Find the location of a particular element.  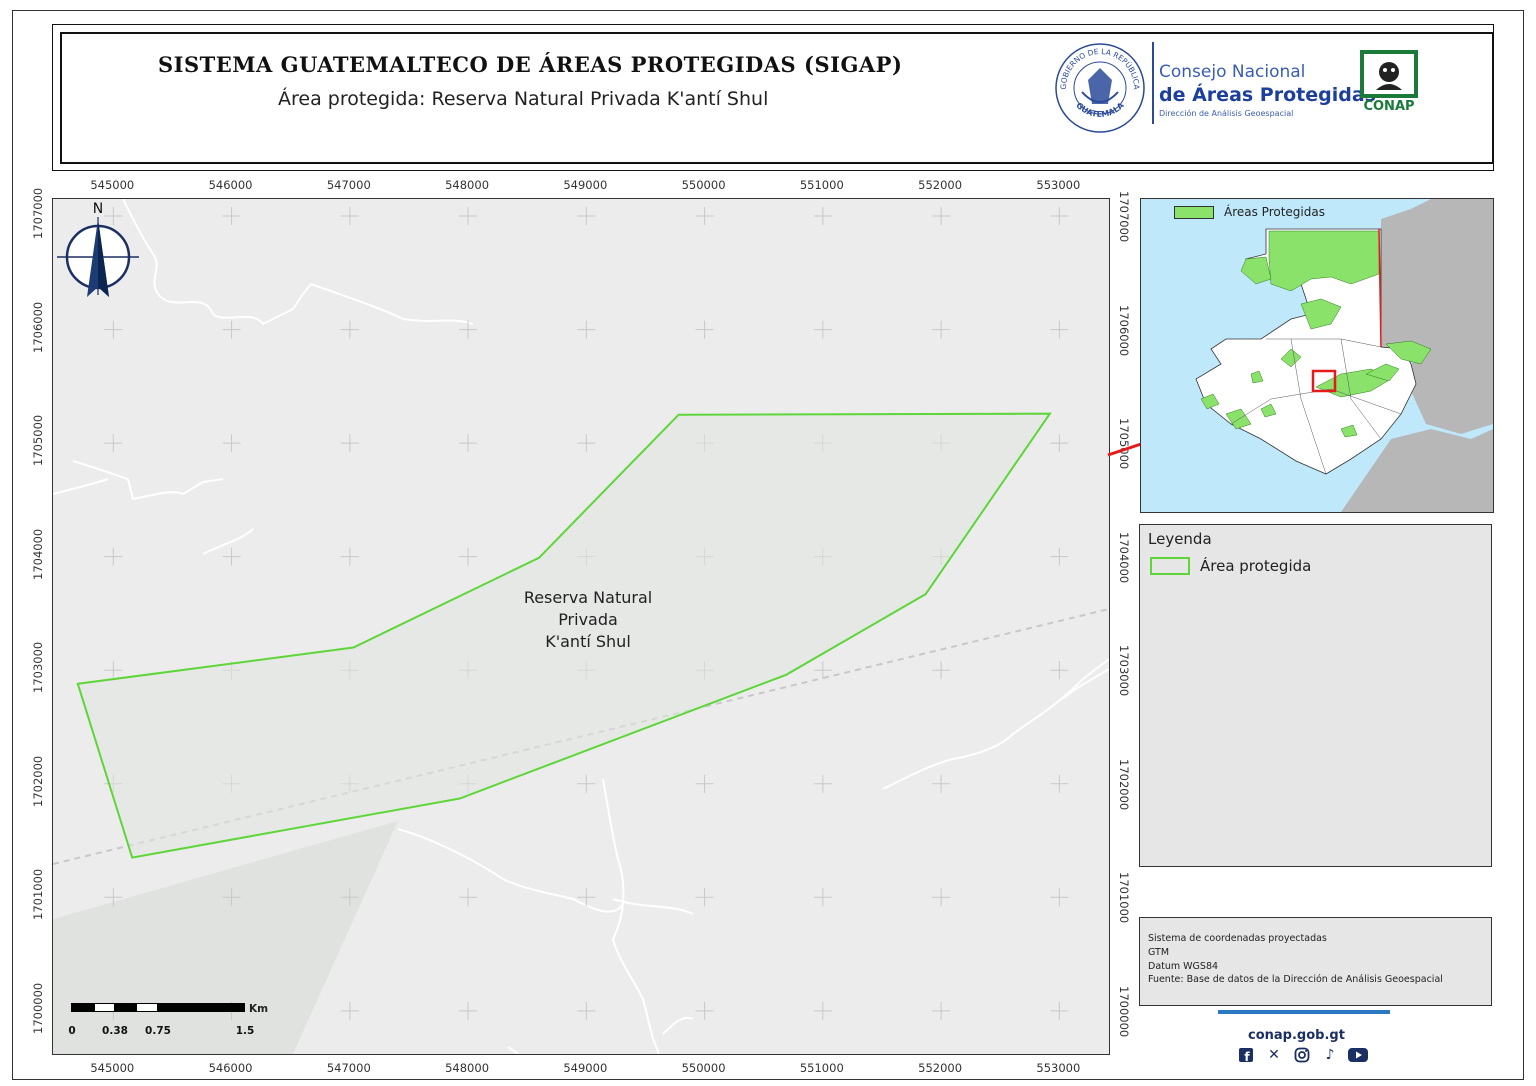

metadata-line-1: Sistema de coordenadas proyectadas is located at coordinates (1237, 938).